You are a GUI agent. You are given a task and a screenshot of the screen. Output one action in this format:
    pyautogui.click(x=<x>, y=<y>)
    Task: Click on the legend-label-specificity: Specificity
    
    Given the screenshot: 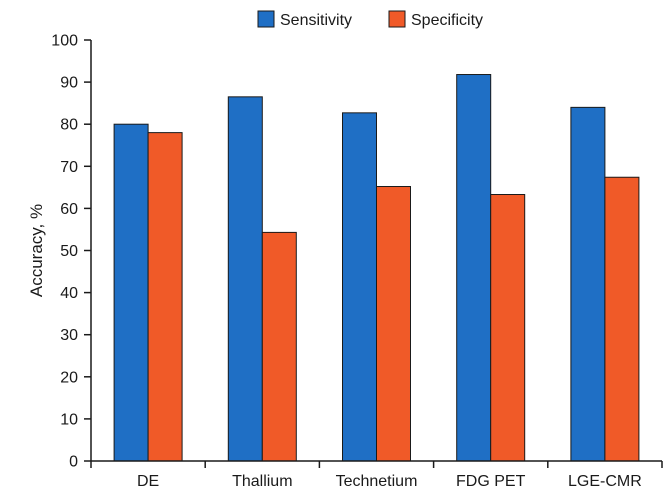 What is the action you would take?
    pyautogui.click(x=447, y=20)
    